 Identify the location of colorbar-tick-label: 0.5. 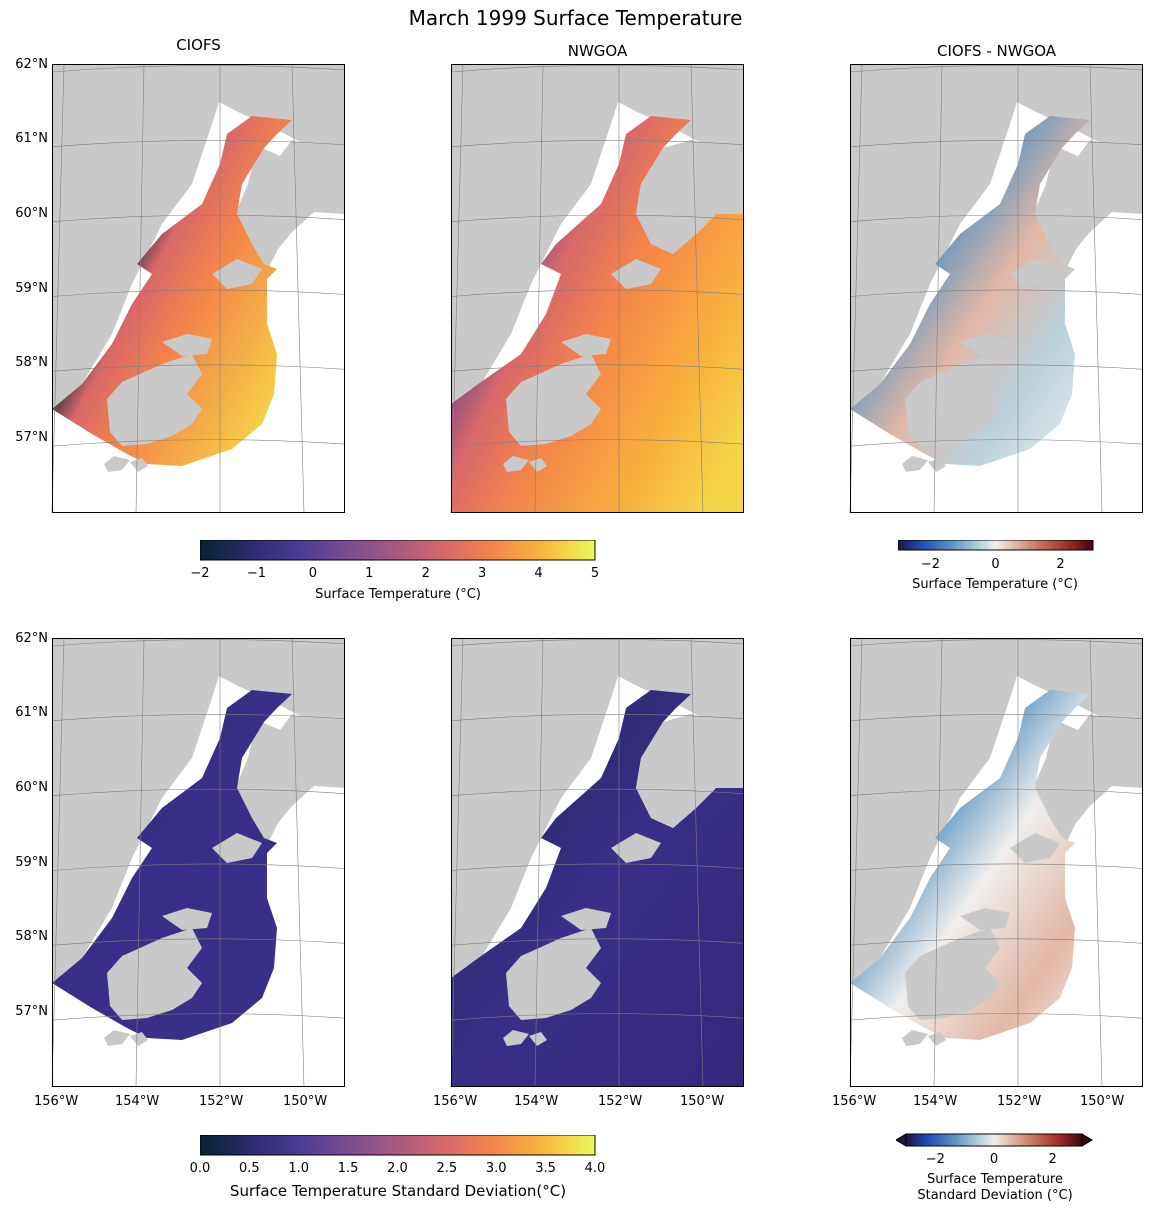
(249, 1168).